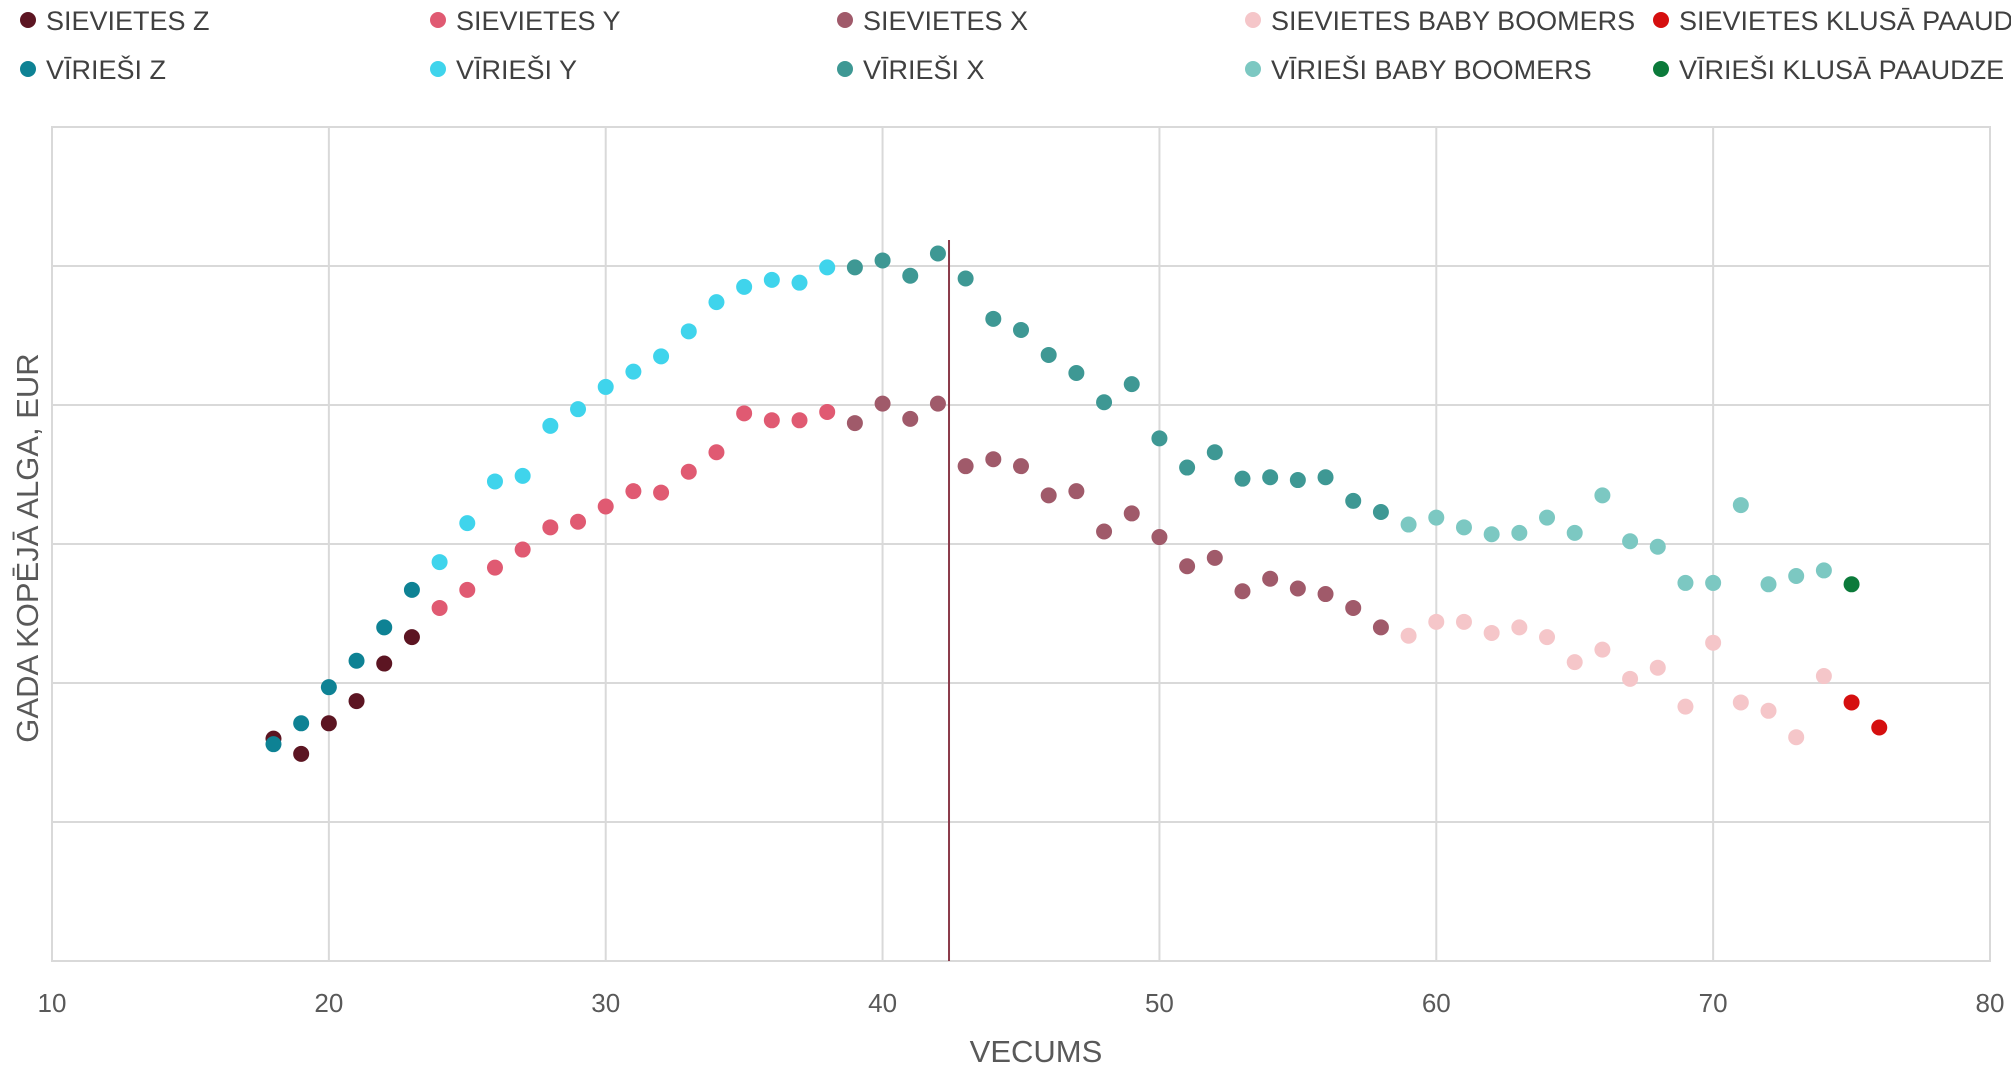  What do you see at coordinates (1021, 1003) in the screenshot?
I see `x-axis-ticks: 10 20 30 40 50 60 70 80` at bounding box center [1021, 1003].